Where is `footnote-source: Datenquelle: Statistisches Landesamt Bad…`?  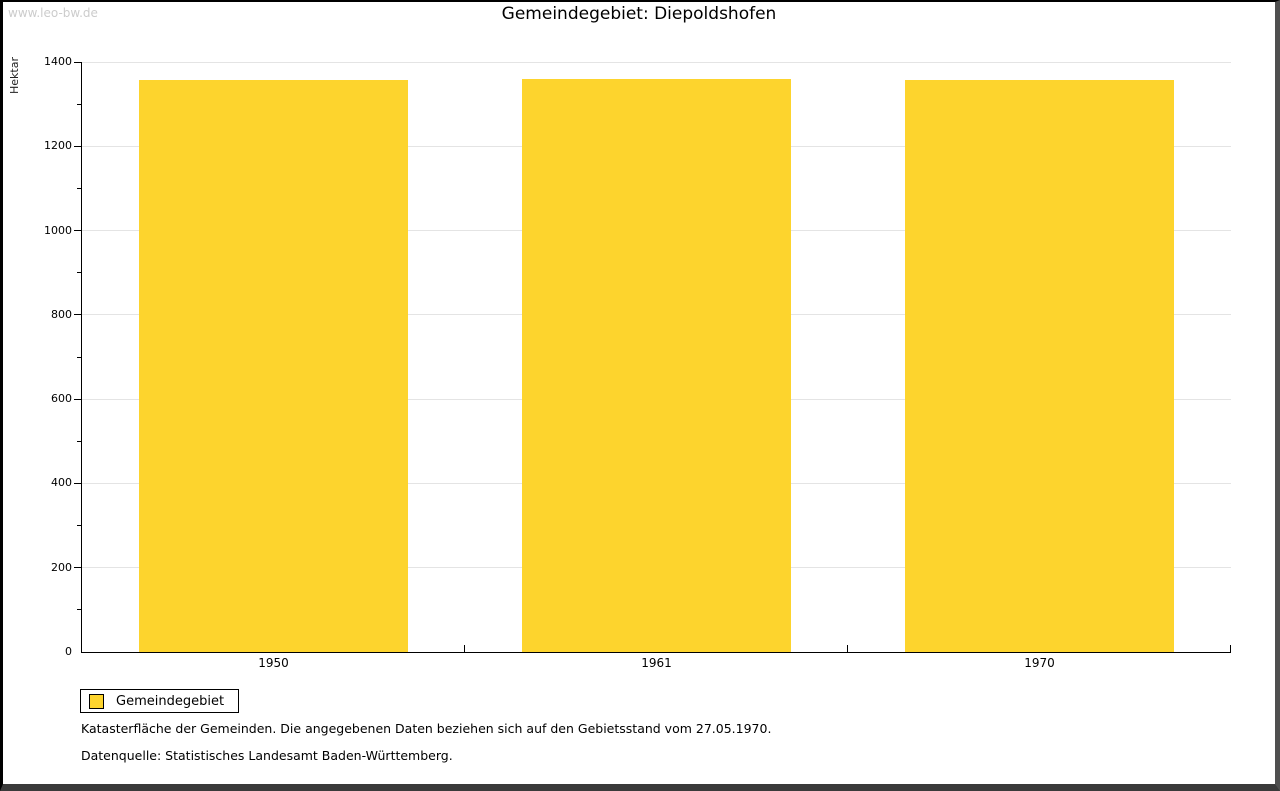
footnote-source: Datenquelle: Statistisches Landesamt Bad… is located at coordinates (267, 755).